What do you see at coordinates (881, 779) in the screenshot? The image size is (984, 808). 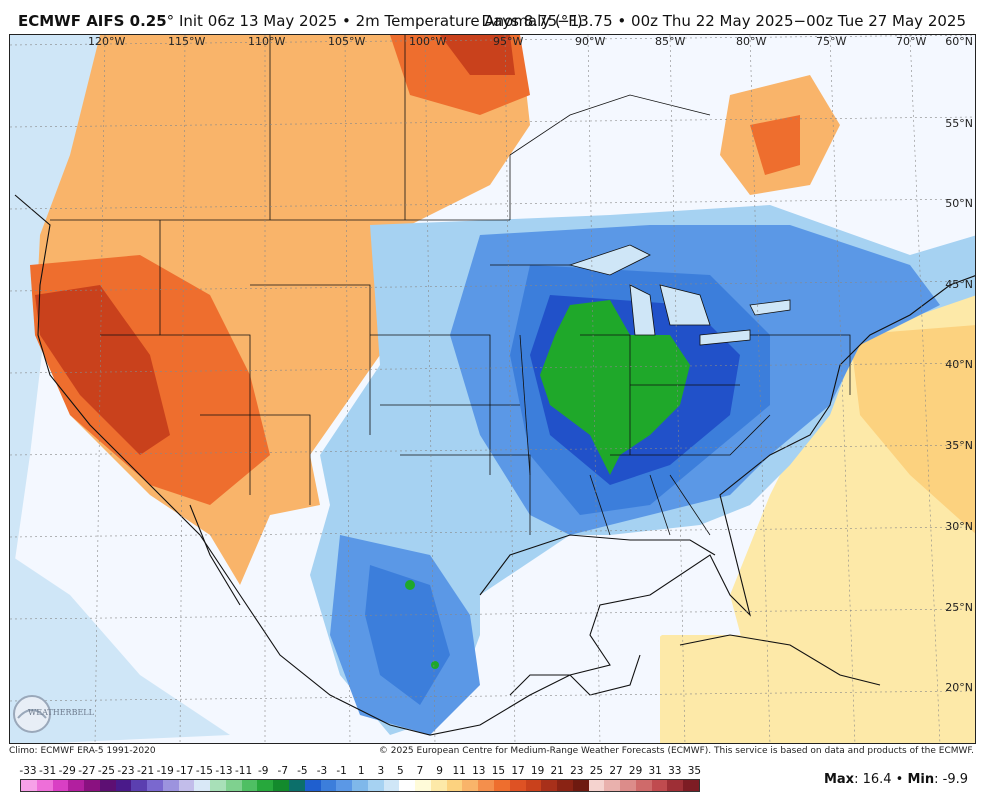 I see `max-value: : 16.4 •` at bounding box center [881, 779].